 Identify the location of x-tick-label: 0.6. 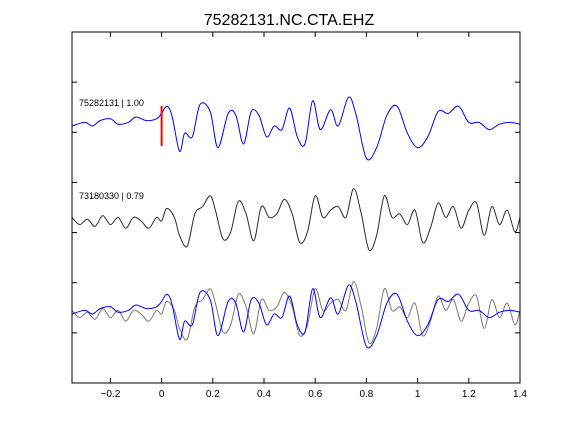
(315, 394).